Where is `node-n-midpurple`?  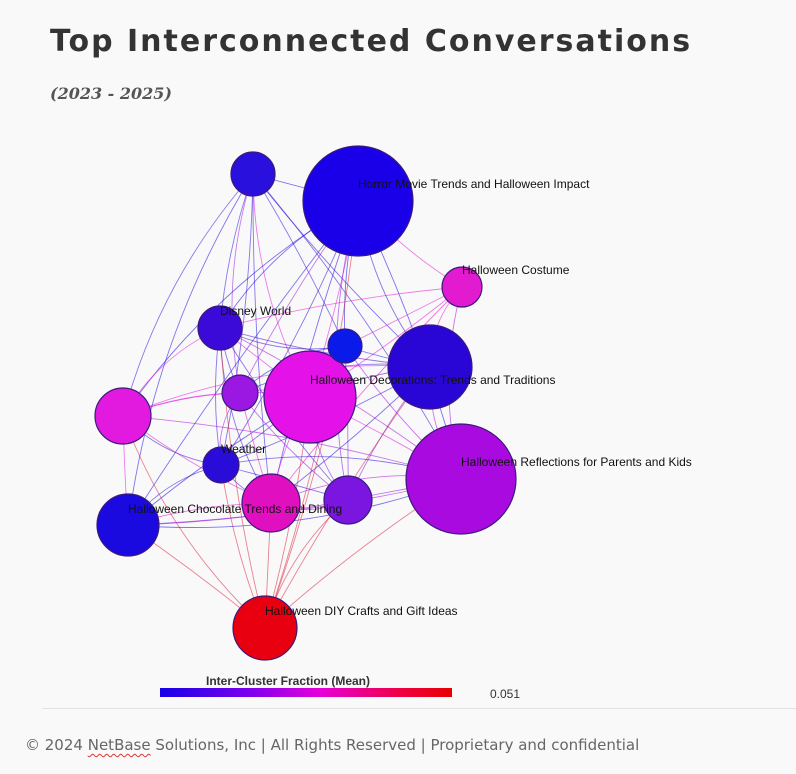
node-n-midpurple is located at coordinates (240, 393).